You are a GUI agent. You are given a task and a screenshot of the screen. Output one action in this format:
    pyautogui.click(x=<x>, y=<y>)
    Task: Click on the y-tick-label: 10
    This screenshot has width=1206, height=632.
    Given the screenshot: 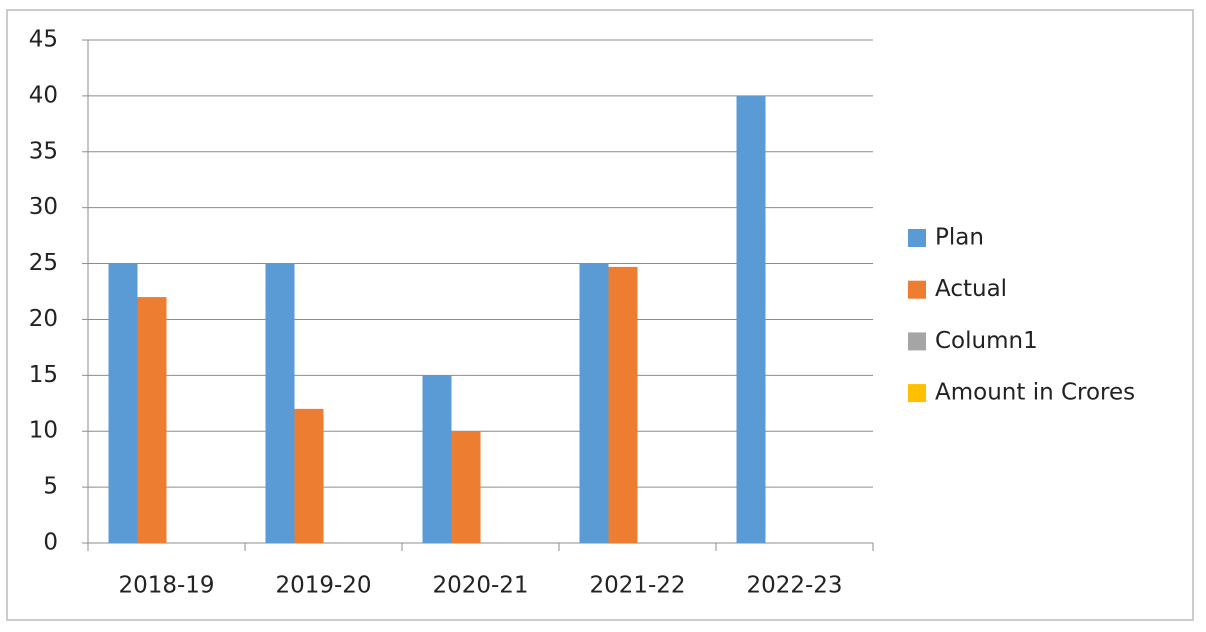 What is the action you would take?
    pyautogui.click(x=43, y=431)
    